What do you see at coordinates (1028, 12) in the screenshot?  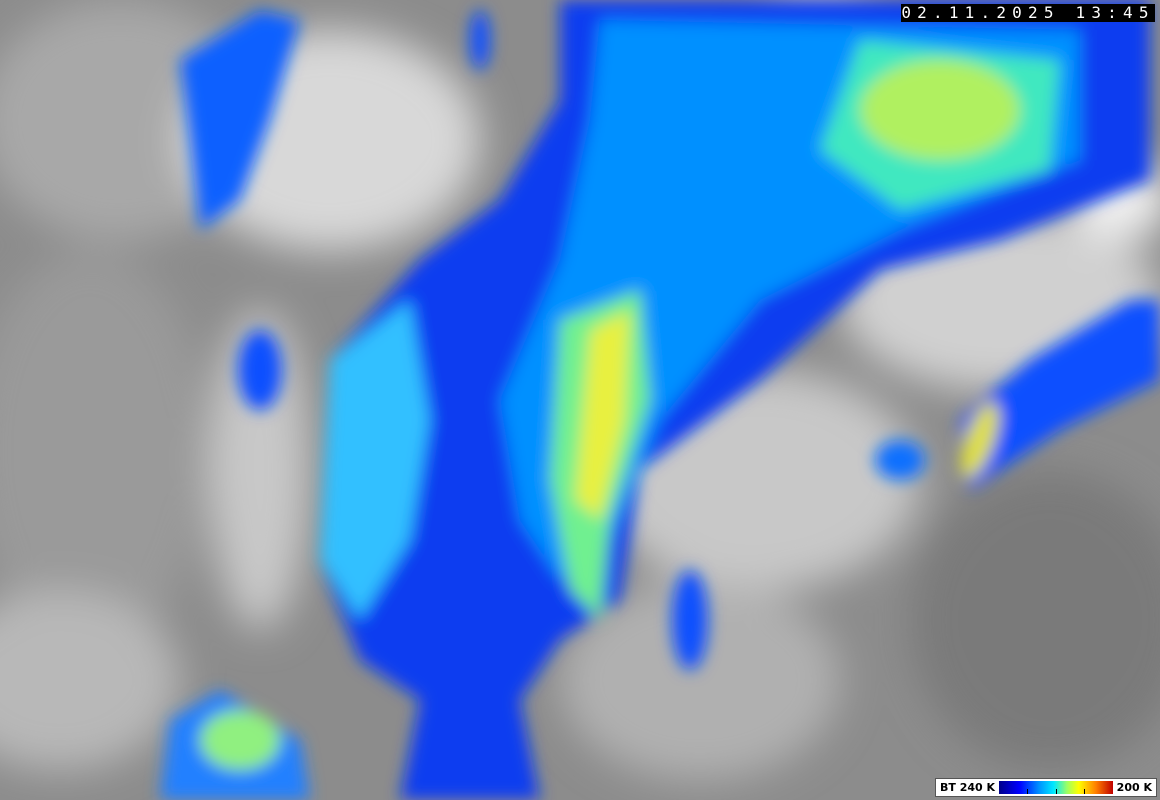 I see `timestamp: 02.11.2025 13:45` at bounding box center [1028, 12].